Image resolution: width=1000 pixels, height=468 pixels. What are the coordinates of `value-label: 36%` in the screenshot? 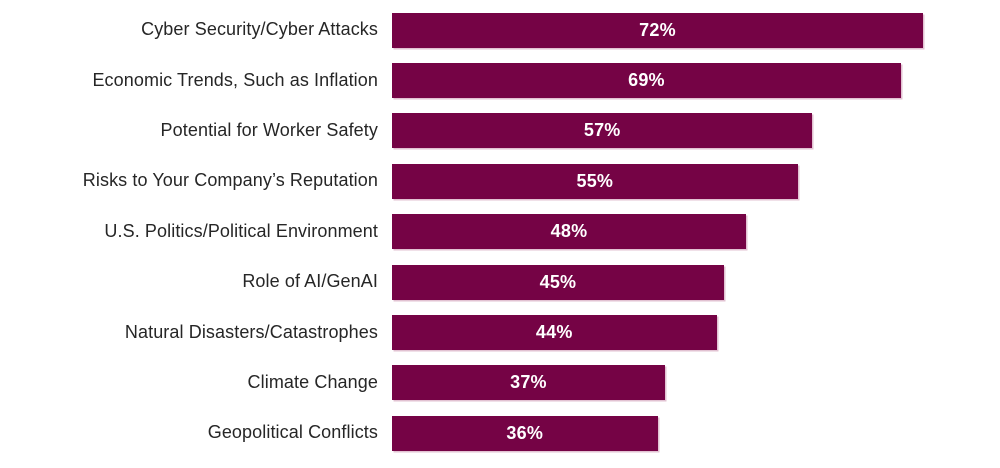 It's located at (525, 432).